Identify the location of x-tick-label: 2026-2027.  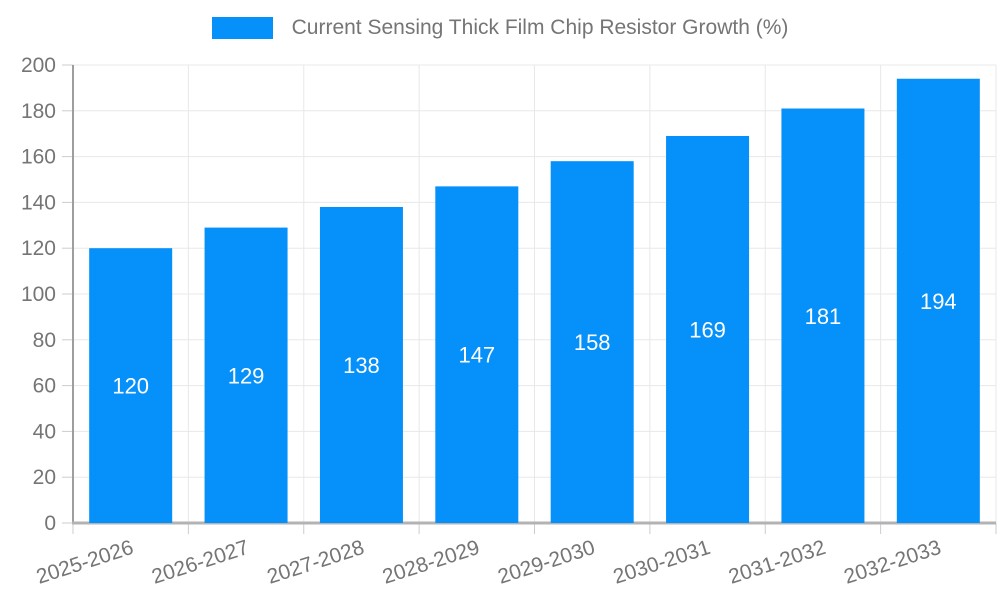
(200, 562).